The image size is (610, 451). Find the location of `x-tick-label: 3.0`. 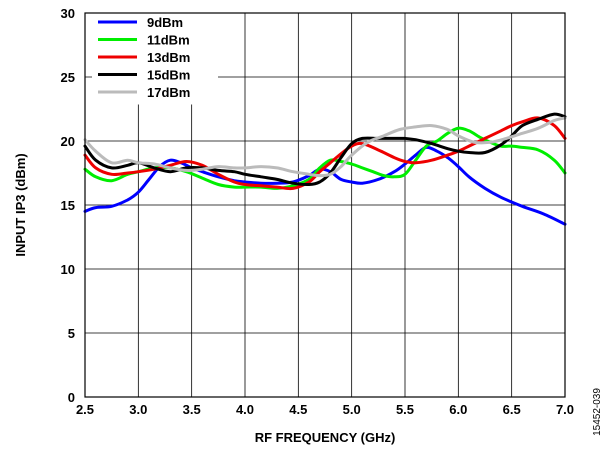

x-tick-label: 3.0 is located at coordinates (138, 409).